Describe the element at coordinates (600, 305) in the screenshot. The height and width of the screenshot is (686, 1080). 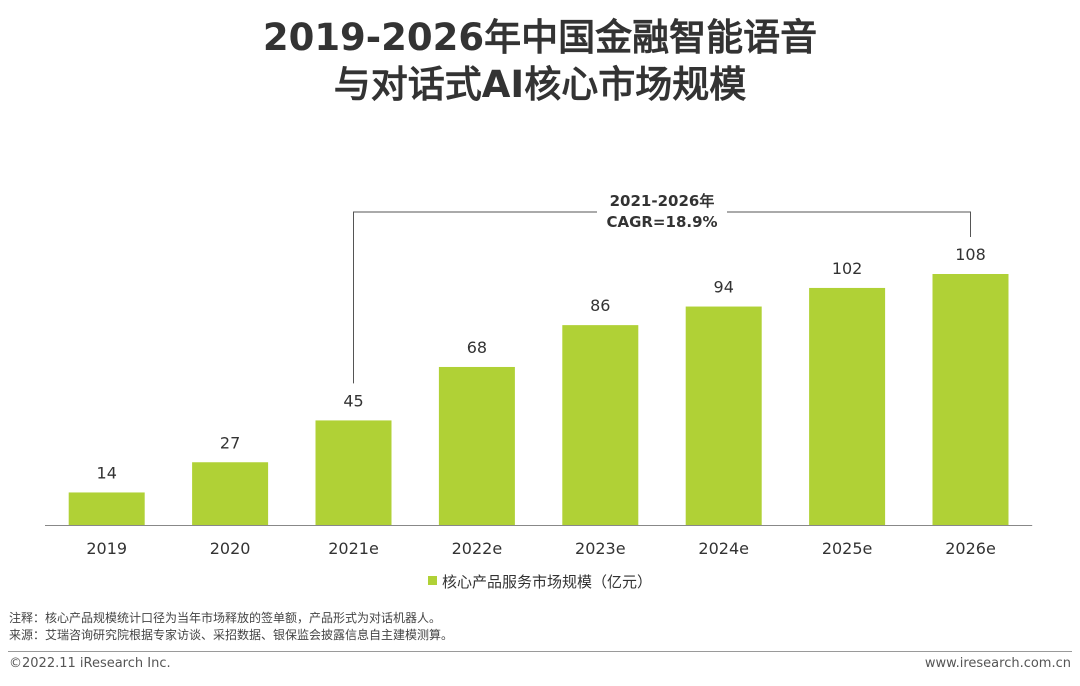
I see `data-label-2023e: 86` at that location.